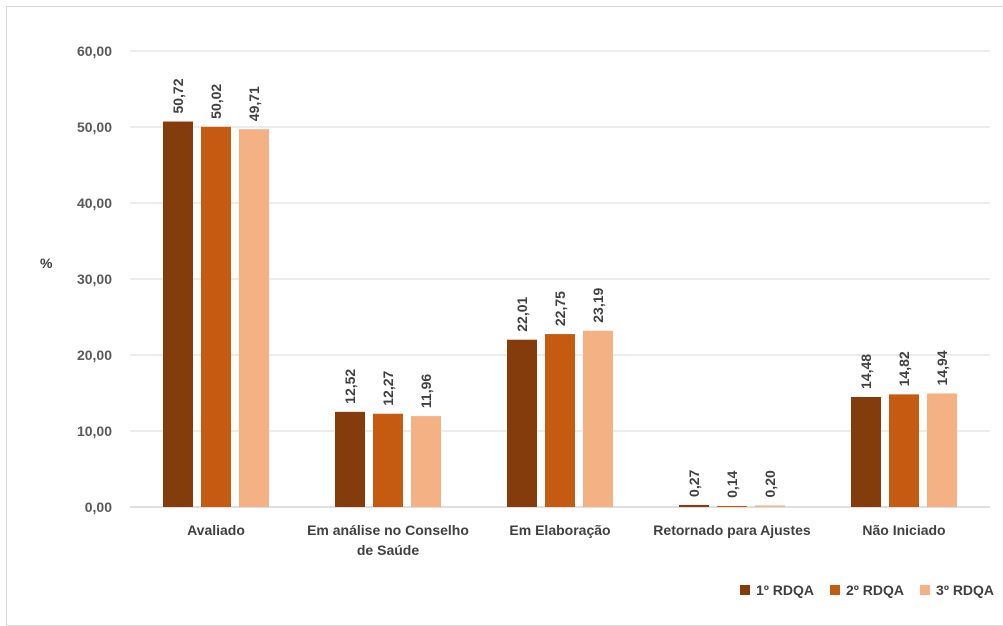 The height and width of the screenshot is (626, 1003). What do you see at coordinates (94, 431) in the screenshot?
I see `y-tick-label: 10,00` at bounding box center [94, 431].